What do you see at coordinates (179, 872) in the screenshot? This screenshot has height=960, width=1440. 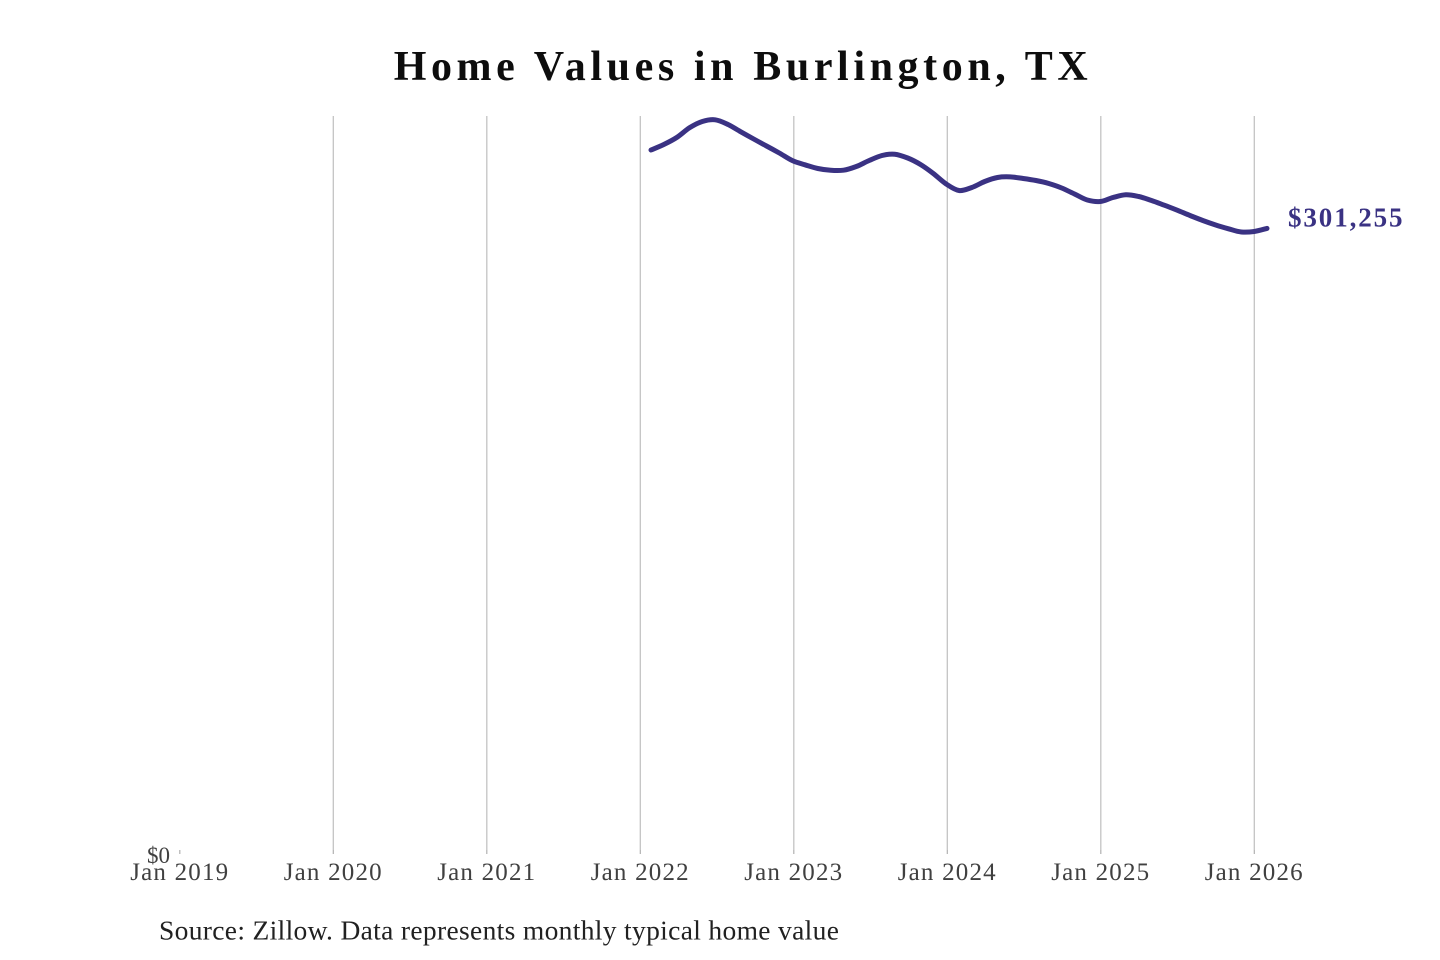 I see `svg-text: Jan 2019` at bounding box center [179, 872].